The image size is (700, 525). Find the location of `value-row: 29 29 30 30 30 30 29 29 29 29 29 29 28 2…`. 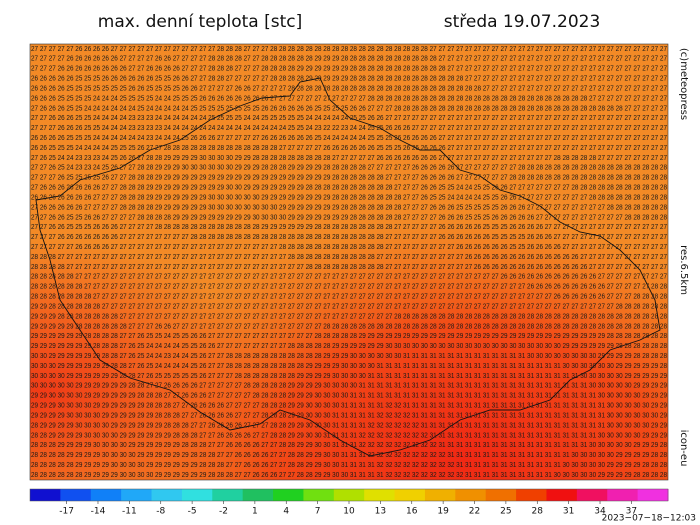

value-row: 29 29 30 30 30 30 29 29 29 29 29 29 28 2… is located at coordinates (349, 396).